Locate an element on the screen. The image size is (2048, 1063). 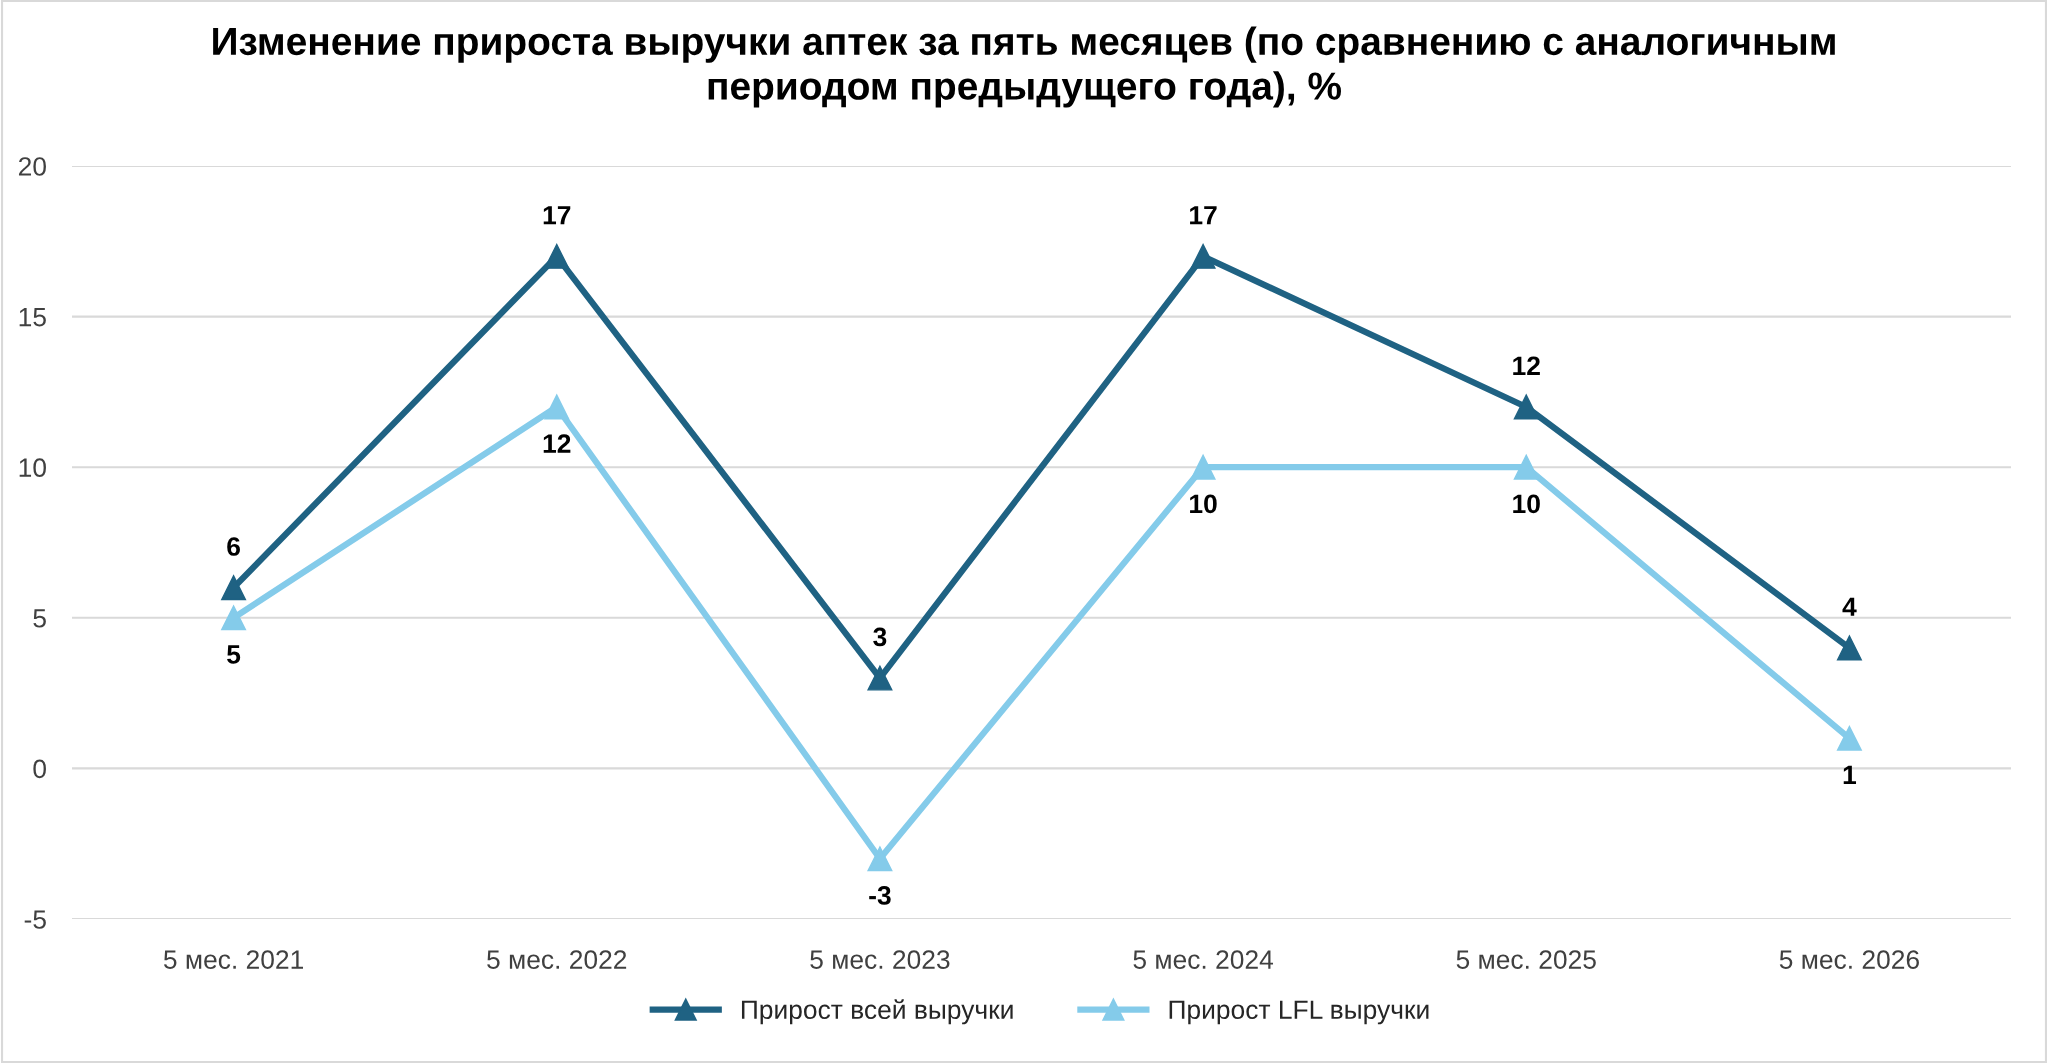
data-label: 4 is located at coordinates (1849, 606).